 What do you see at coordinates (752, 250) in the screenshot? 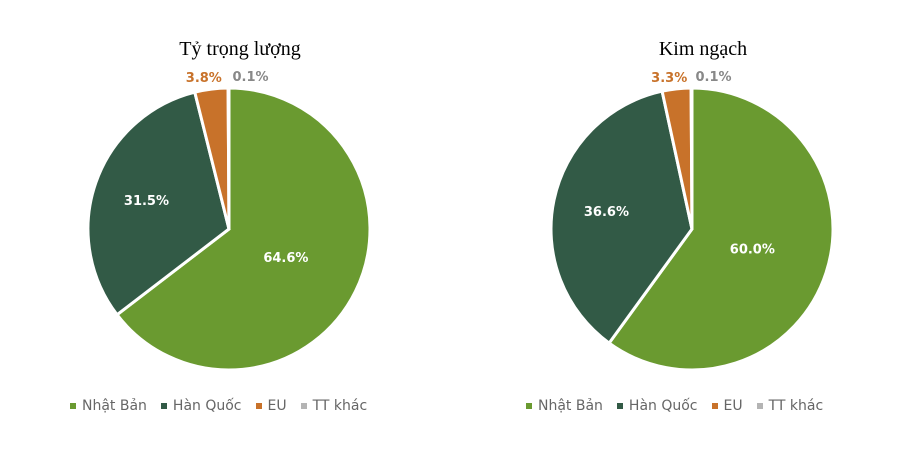
I see `data-label: 60.0%` at bounding box center [752, 250].